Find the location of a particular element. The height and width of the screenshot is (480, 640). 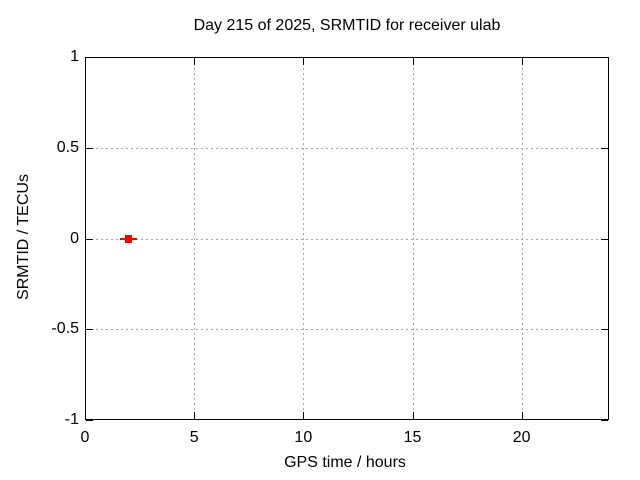

x-tick-label: 10 is located at coordinates (303, 437).